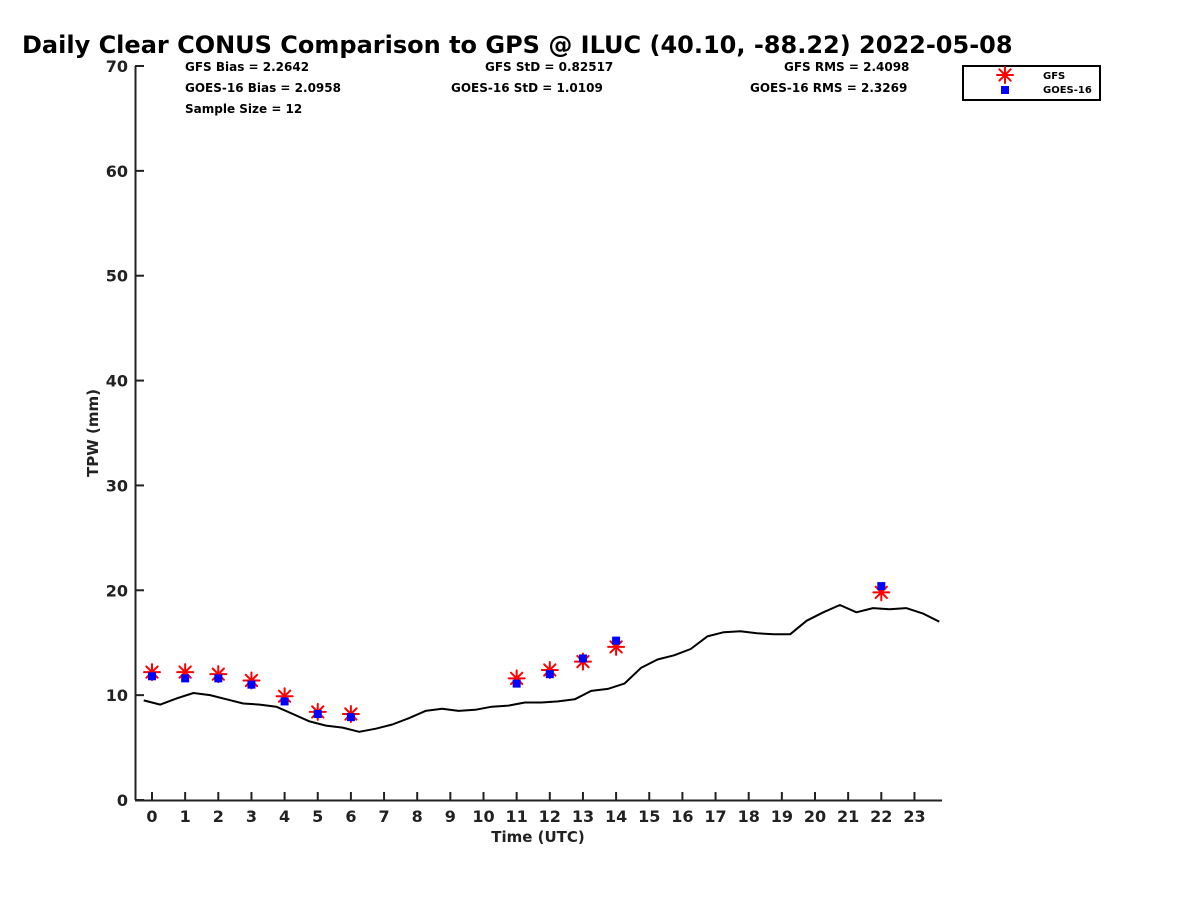  Describe the element at coordinates (682, 816) in the screenshot. I see `x-tick-label: 16` at that location.